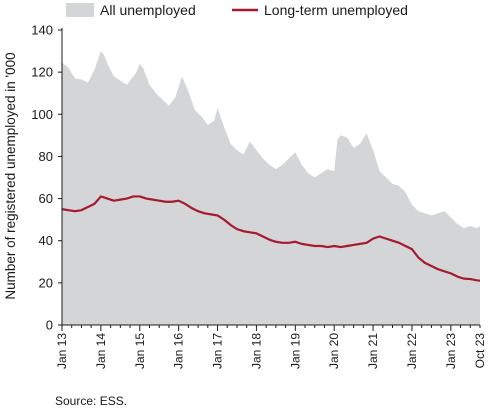 This screenshot has height=412, width=490. I want to click on legend: All unemployed Long-term unemployed, so click(237, 10).